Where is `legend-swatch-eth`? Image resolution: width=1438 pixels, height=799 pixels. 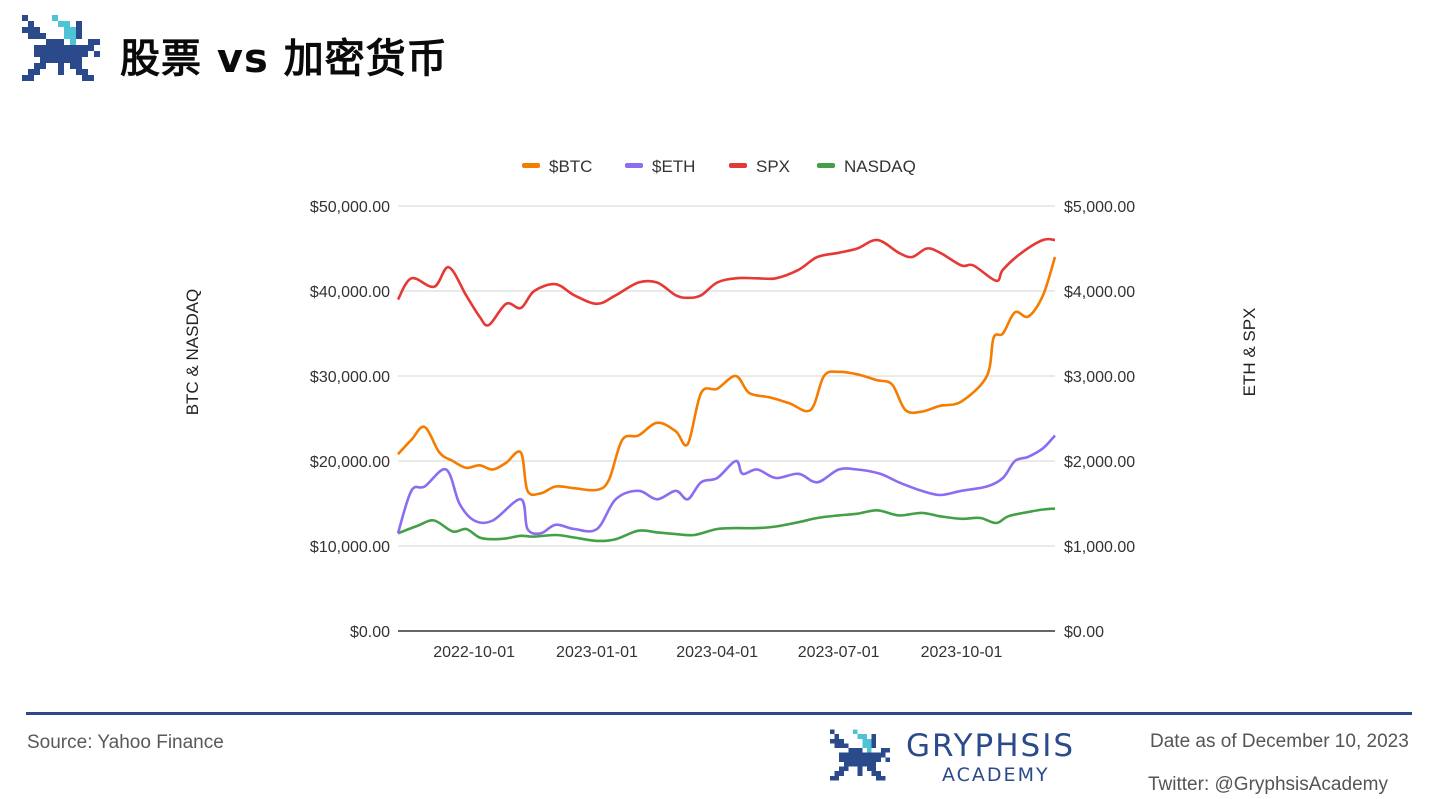 legend-swatch-eth is located at coordinates (634, 165).